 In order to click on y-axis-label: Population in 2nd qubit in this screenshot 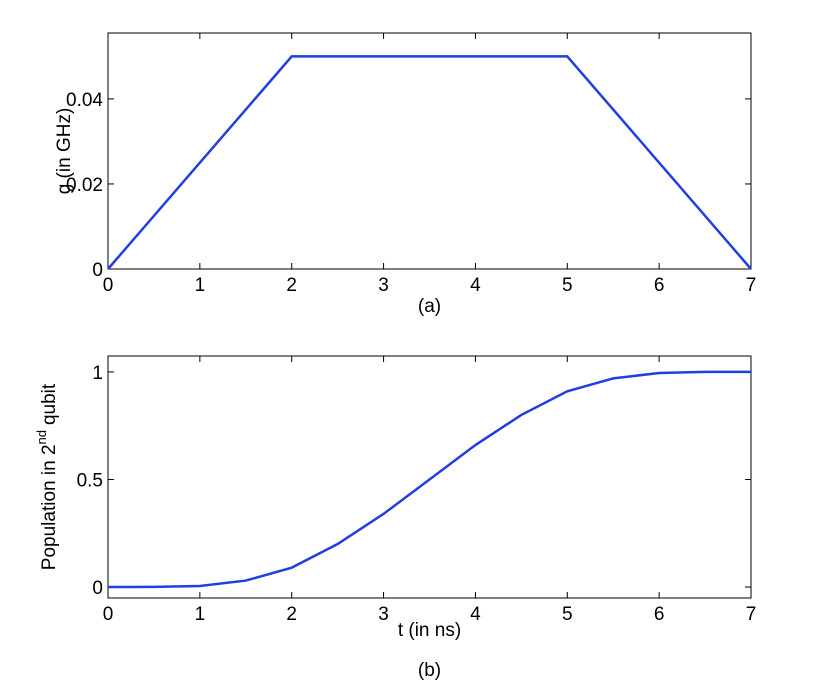, I will do `click(47, 476)`.